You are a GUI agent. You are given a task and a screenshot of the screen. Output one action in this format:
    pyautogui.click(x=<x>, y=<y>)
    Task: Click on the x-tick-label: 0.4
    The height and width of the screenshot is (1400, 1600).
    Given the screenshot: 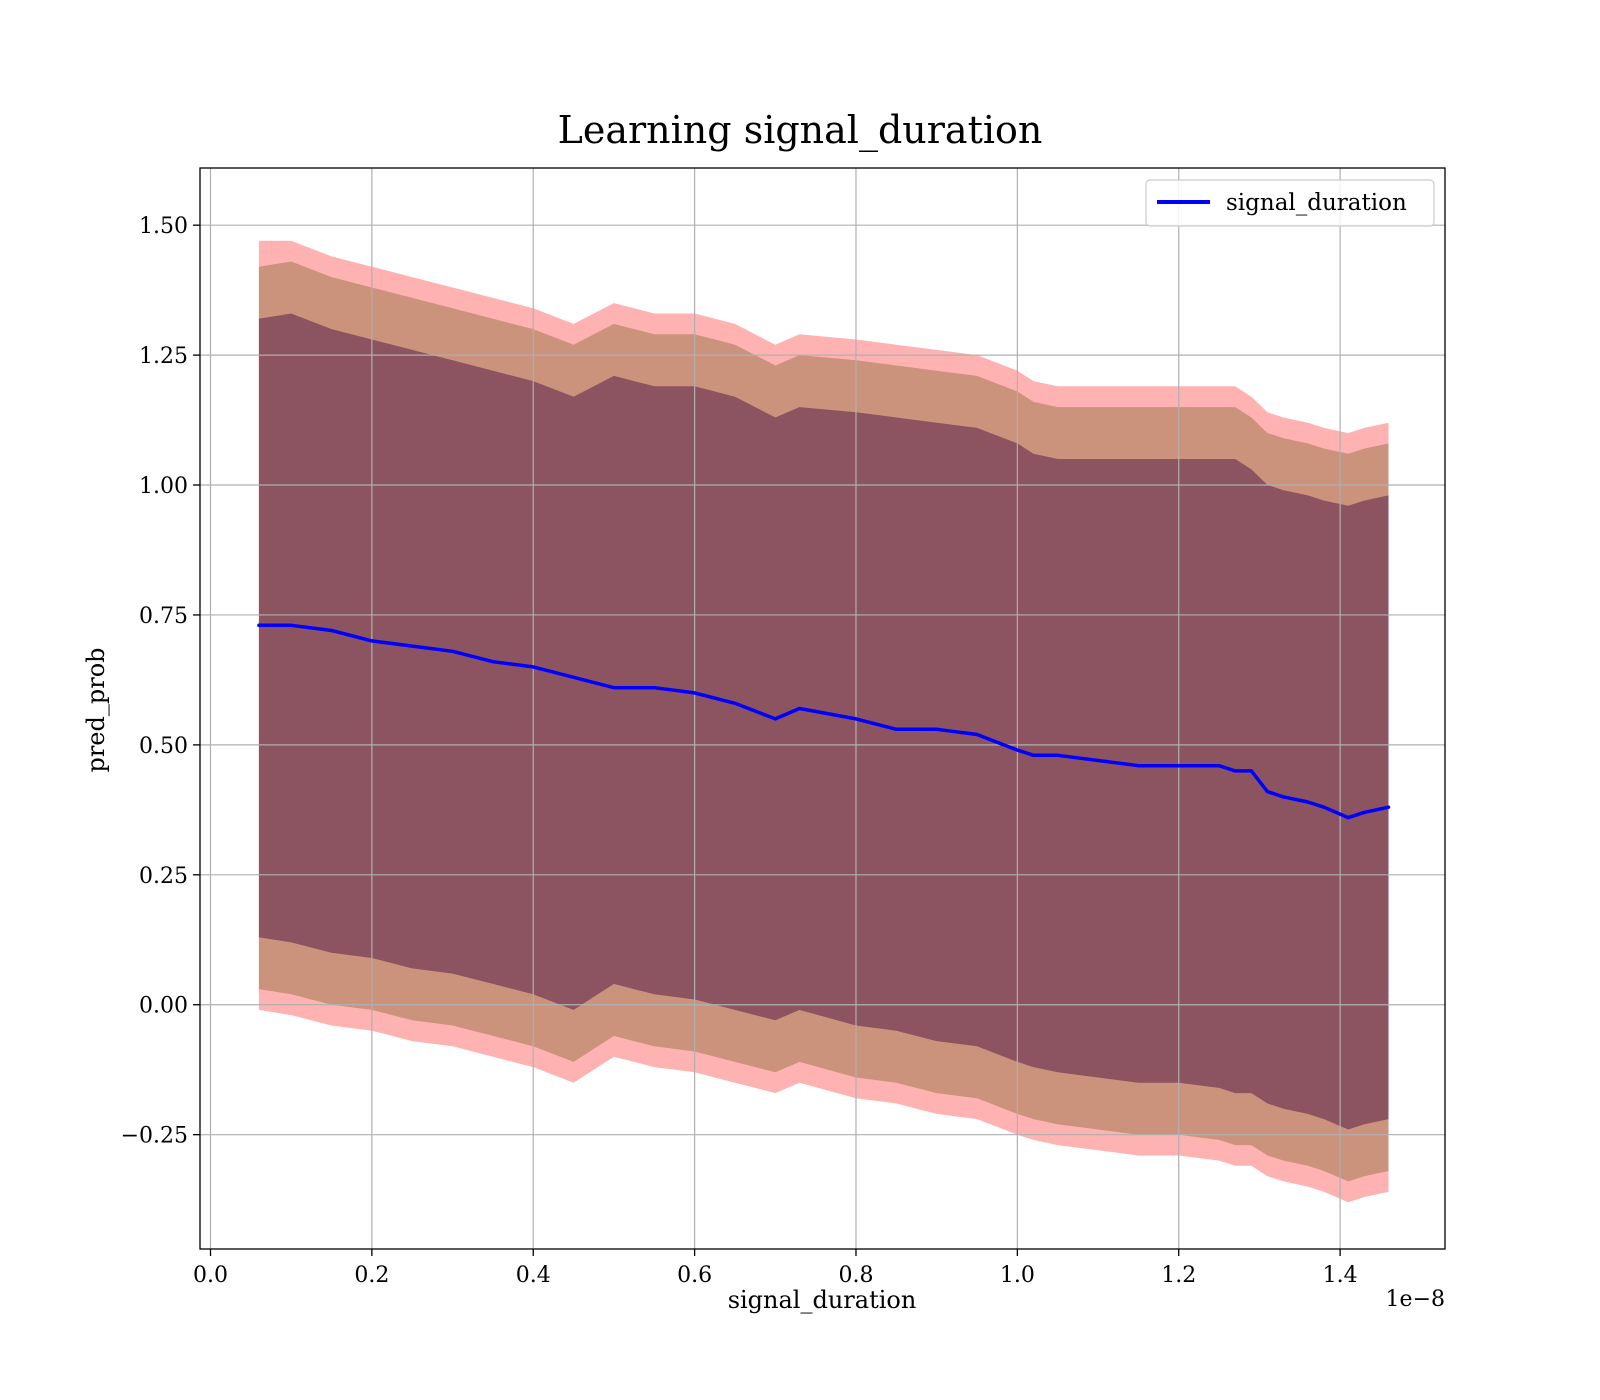 What is the action you would take?
    pyautogui.click(x=533, y=1275)
    